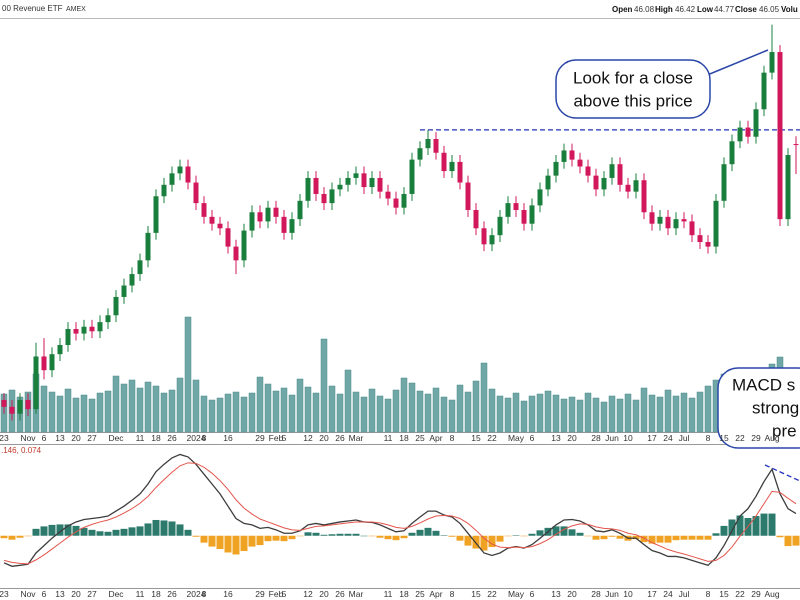 The width and height of the screenshot is (800, 600). What do you see at coordinates (172, 594) in the screenshot?
I see `x-tick-label: 26` at bounding box center [172, 594].